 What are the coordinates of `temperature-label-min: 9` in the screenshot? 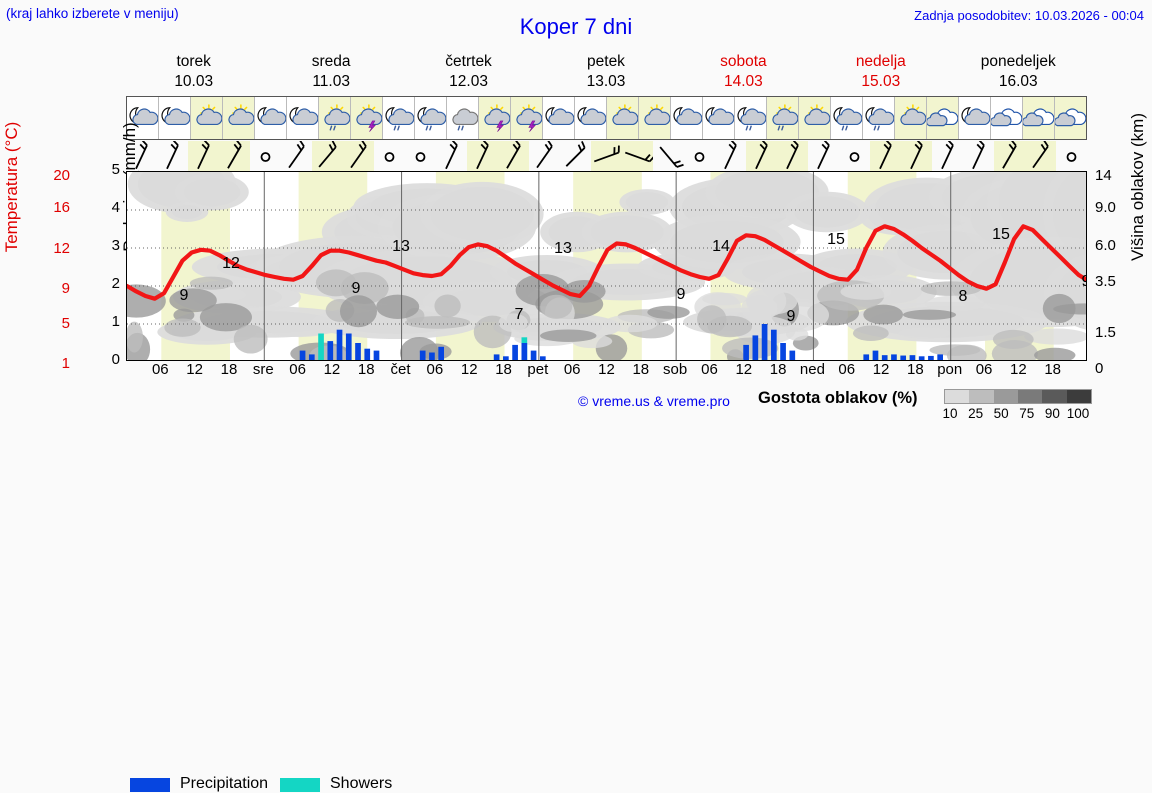 It's located at (356, 288).